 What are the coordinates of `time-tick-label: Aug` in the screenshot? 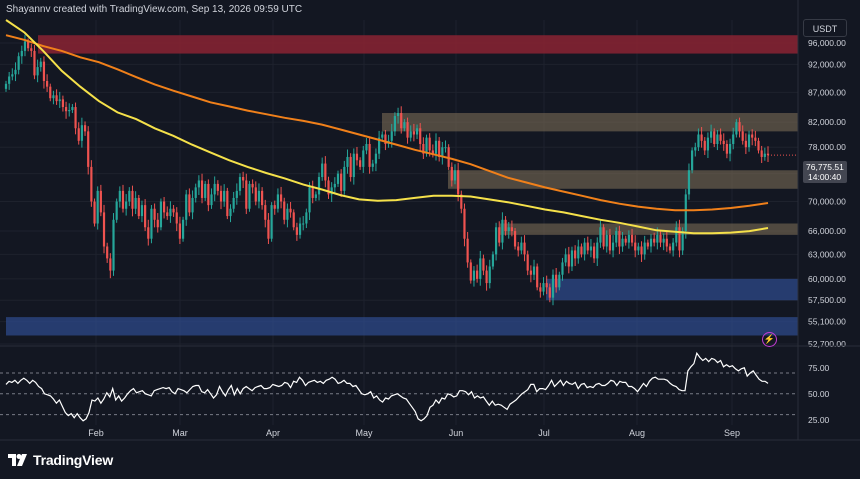 It's located at (637, 433).